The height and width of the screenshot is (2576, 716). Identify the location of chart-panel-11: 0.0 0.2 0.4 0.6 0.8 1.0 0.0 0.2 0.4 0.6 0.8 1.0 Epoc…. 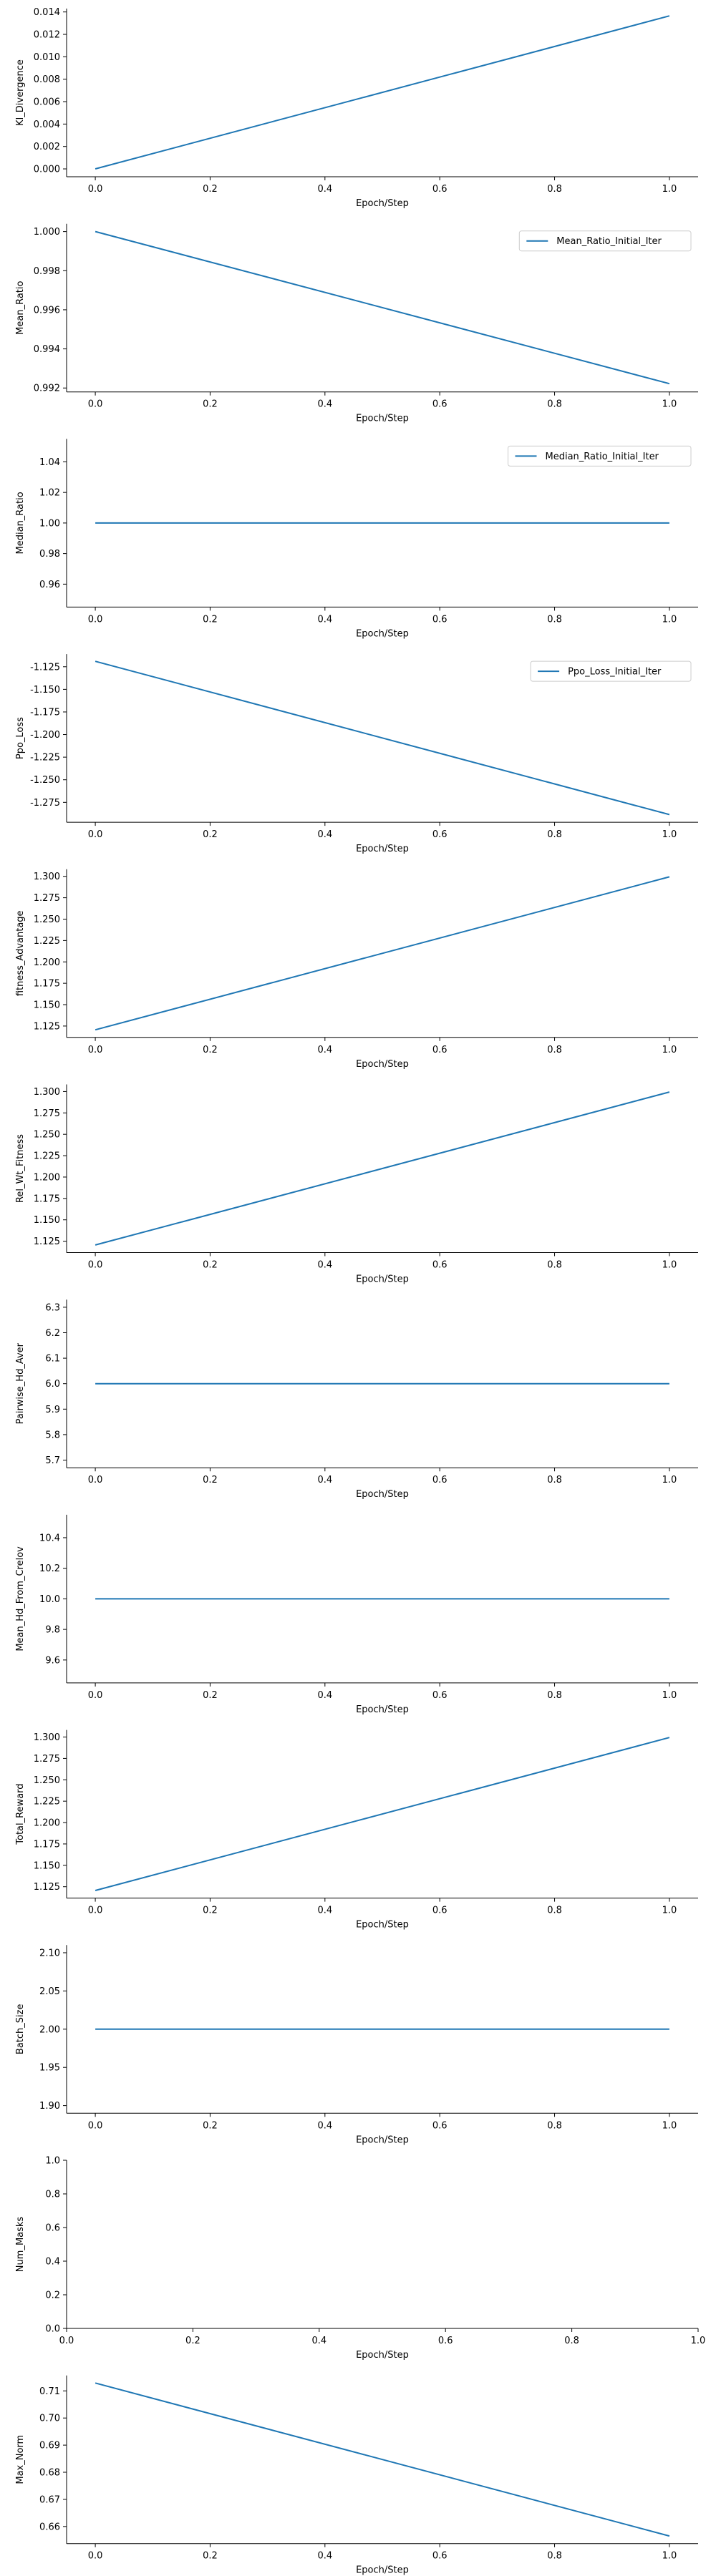
(360, 2258).